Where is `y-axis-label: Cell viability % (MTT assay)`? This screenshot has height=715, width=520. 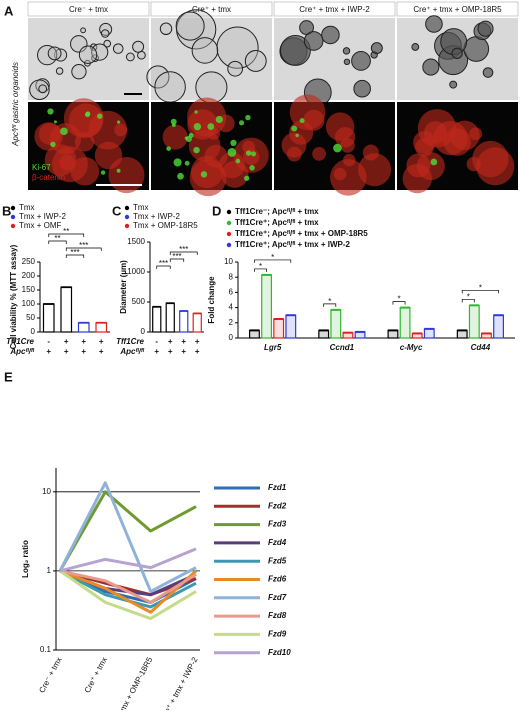 y-axis-label: Cell viability % (MTT assay) is located at coordinates (13, 296).